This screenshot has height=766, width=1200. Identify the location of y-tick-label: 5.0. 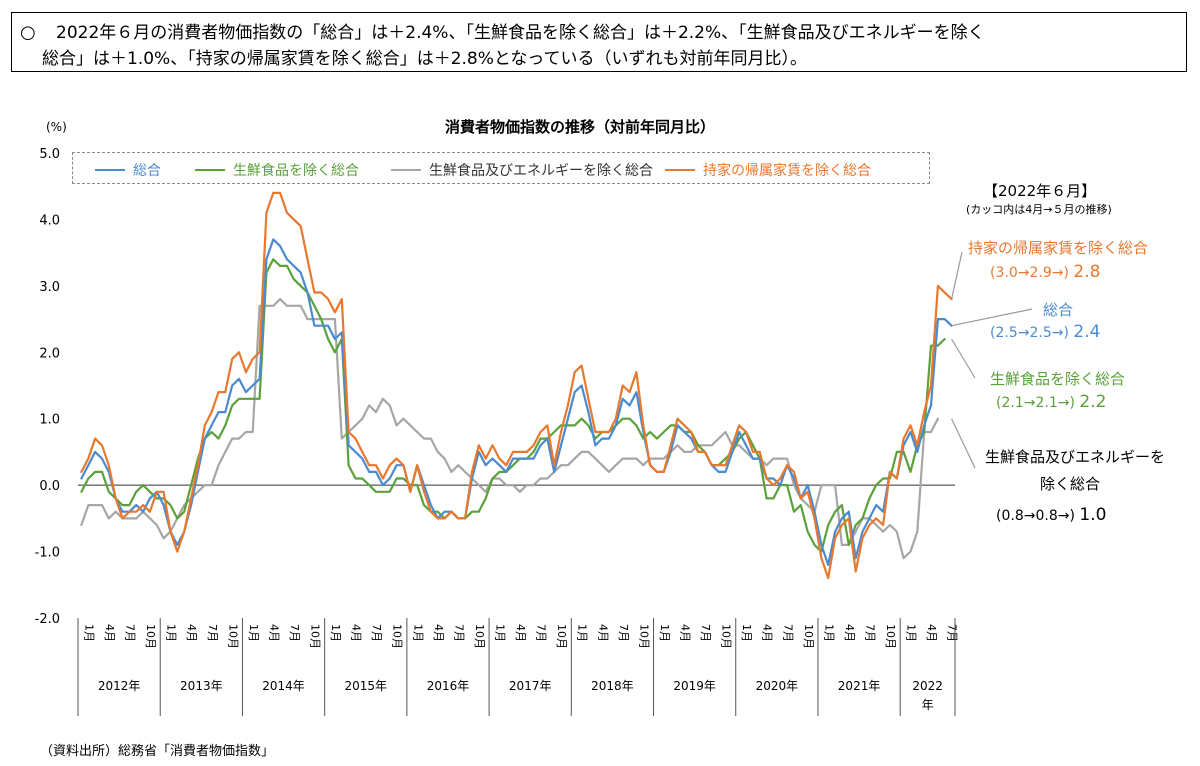
(49, 154).